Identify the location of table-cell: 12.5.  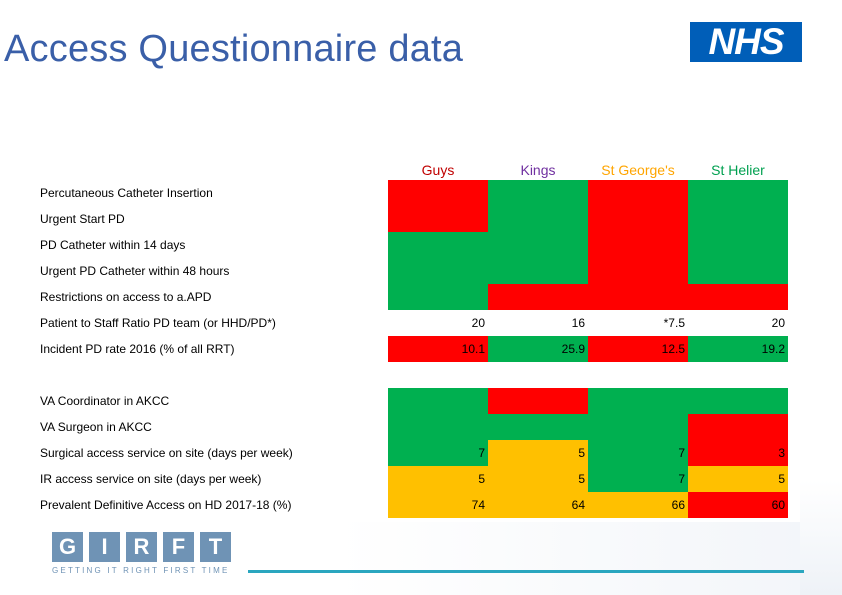
(638, 349).